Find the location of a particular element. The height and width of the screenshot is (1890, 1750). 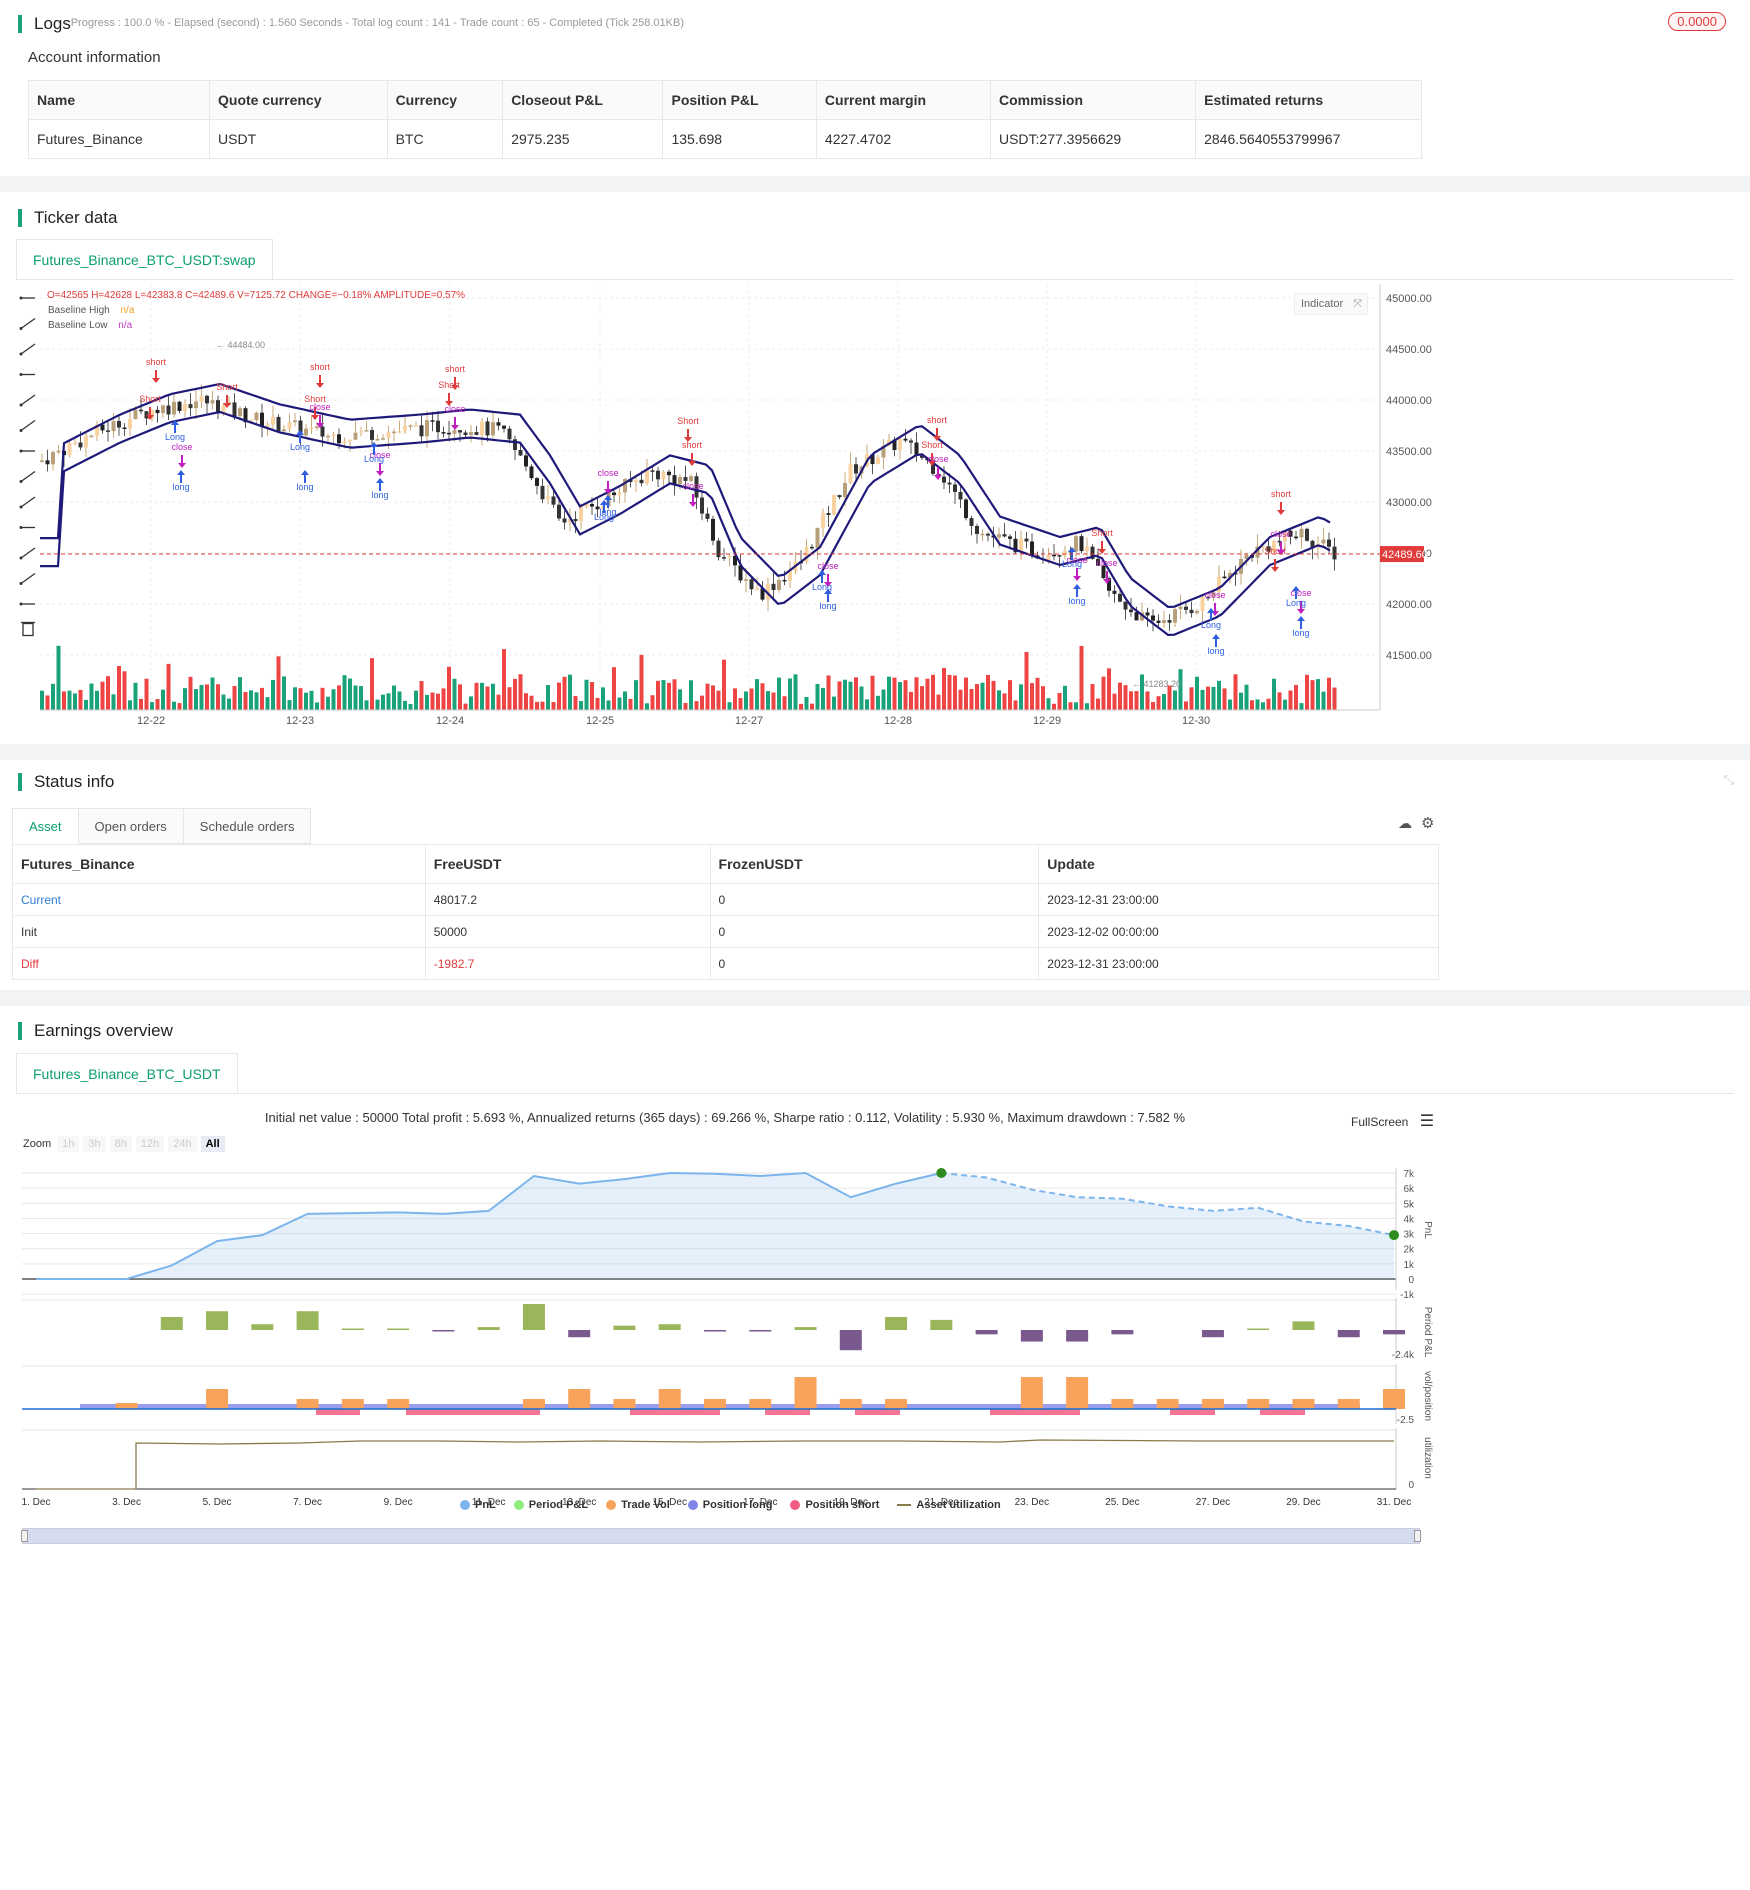

zoom-option-8h: 8h is located at coordinates (120, 1144).